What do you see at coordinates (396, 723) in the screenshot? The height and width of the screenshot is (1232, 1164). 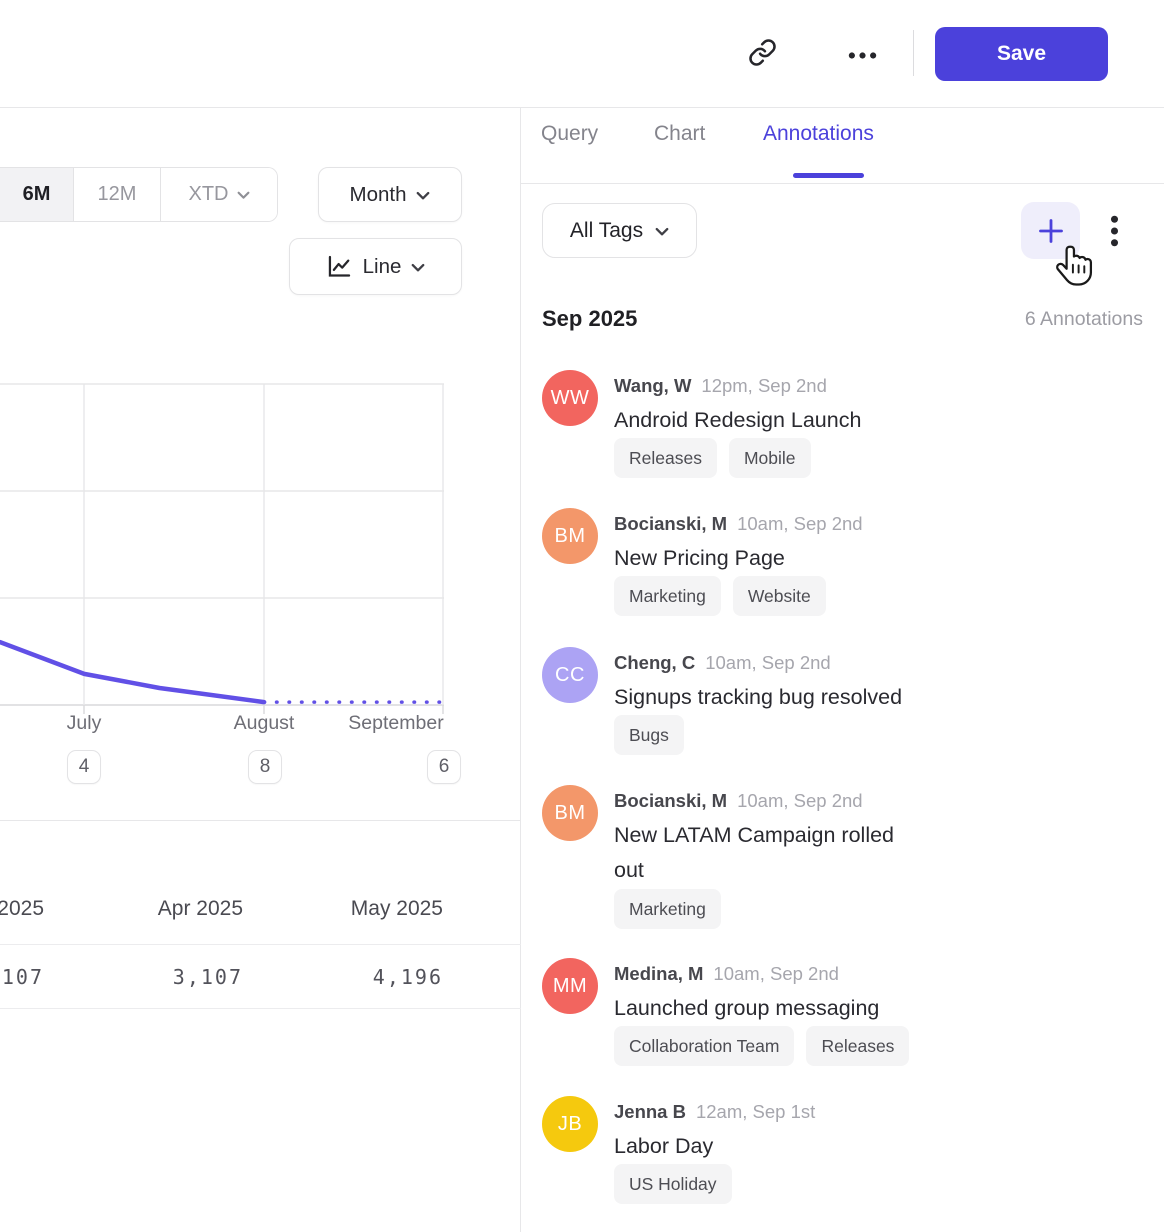 I see `x-axis-tick-label: September` at bounding box center [396, 723].